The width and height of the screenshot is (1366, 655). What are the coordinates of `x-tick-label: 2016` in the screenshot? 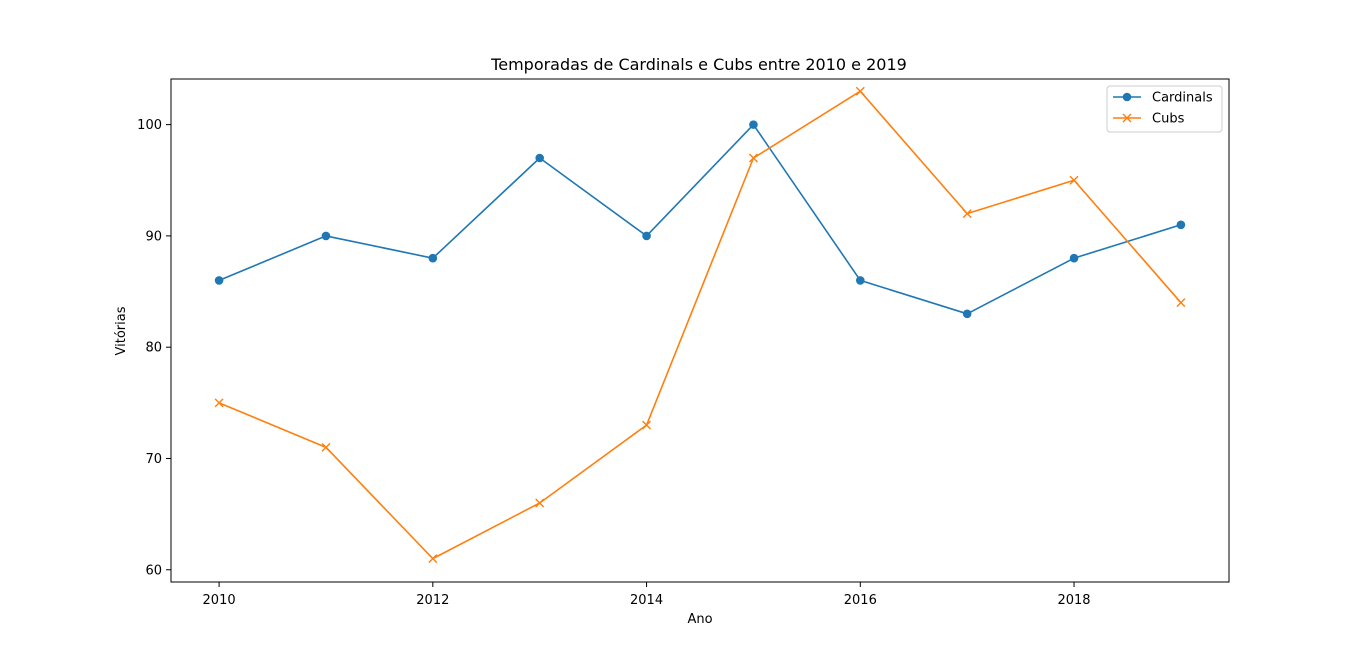 It's located at (860, 600).